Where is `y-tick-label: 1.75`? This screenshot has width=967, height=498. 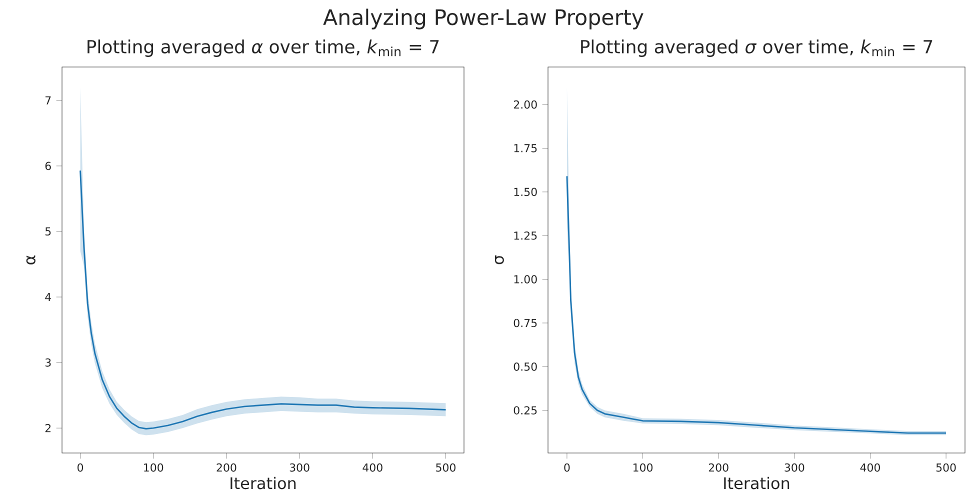
y-tick-label: 1.75 is located at coordinates (525, 148).